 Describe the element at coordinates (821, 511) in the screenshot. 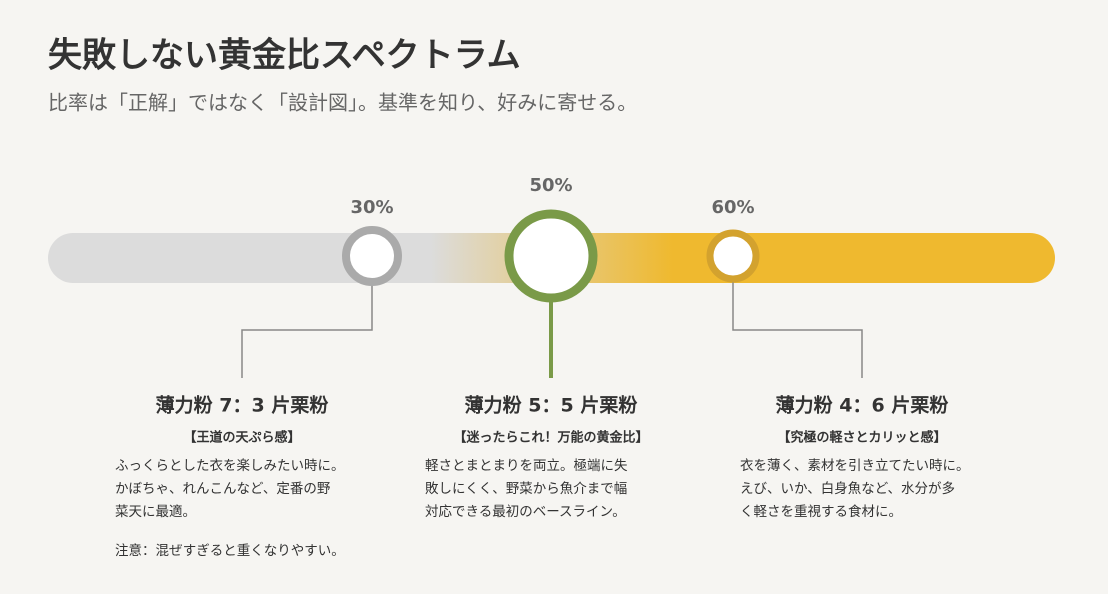

I see `body-line: く軽さを重視する食材に。` at that location.